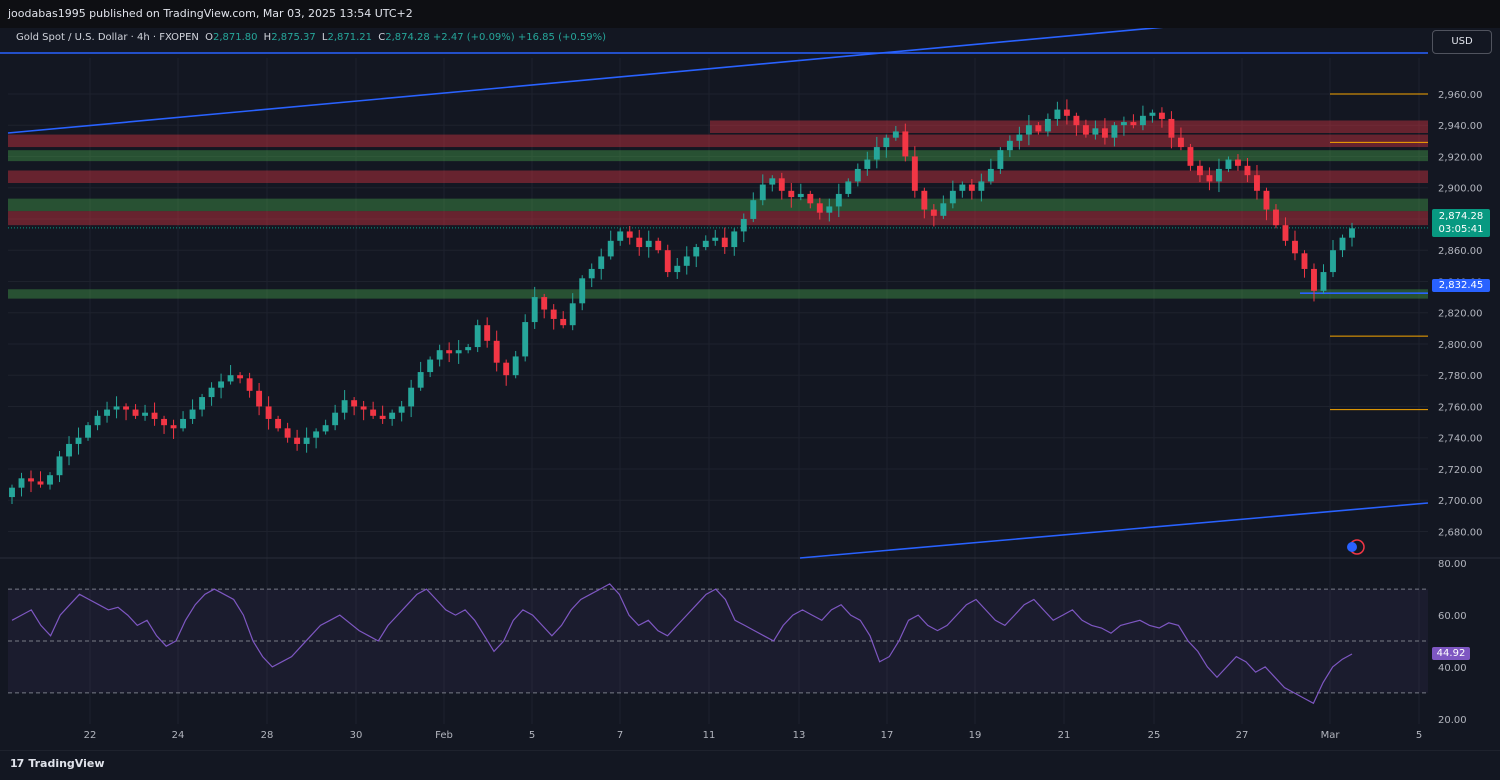  Describe the element at coordinates (90, 735) in the screenshot. I see `time-tick-label-0: 22` at that location.